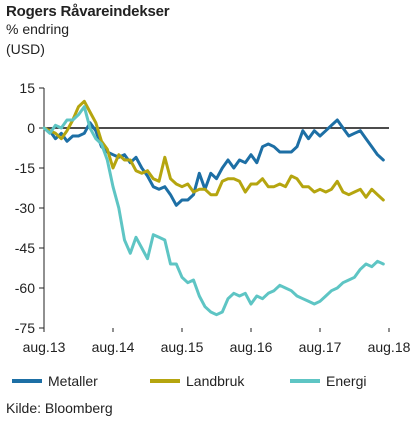 Image resolution: width=413 pixels, height=426 pixels. What do you see at coordinates (182, 347) in the screenshot?
I see `x-tick-label: aug.15` at bounding box center [182, 347].